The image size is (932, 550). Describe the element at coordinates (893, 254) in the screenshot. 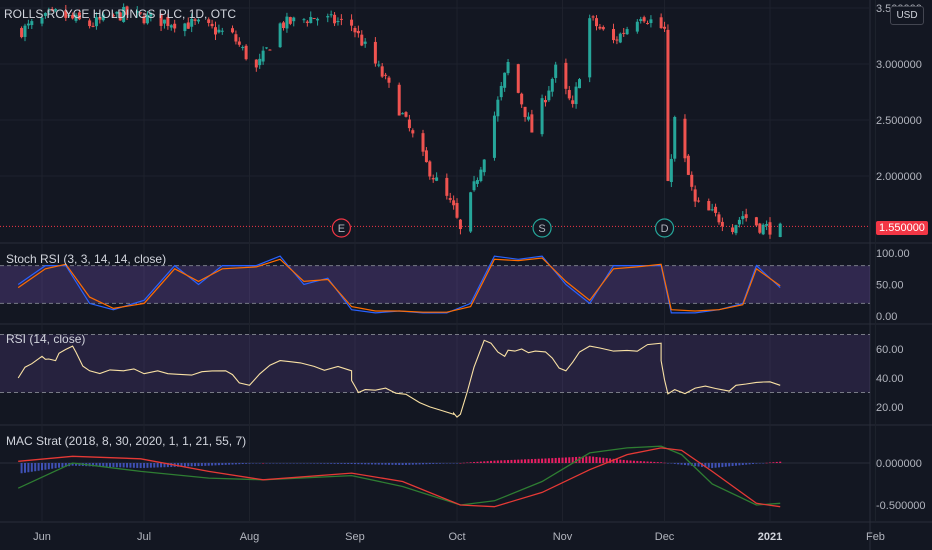

I see `stoch-axis-label: 100.00` at that location.